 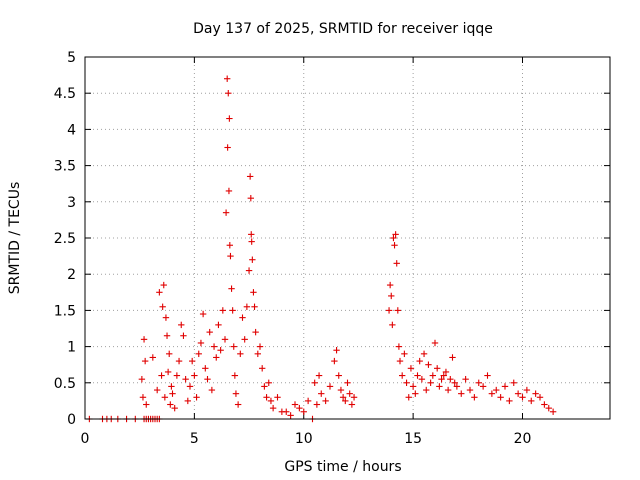 I want to click on y-tick-label: 0, so click(x=71, y=420).